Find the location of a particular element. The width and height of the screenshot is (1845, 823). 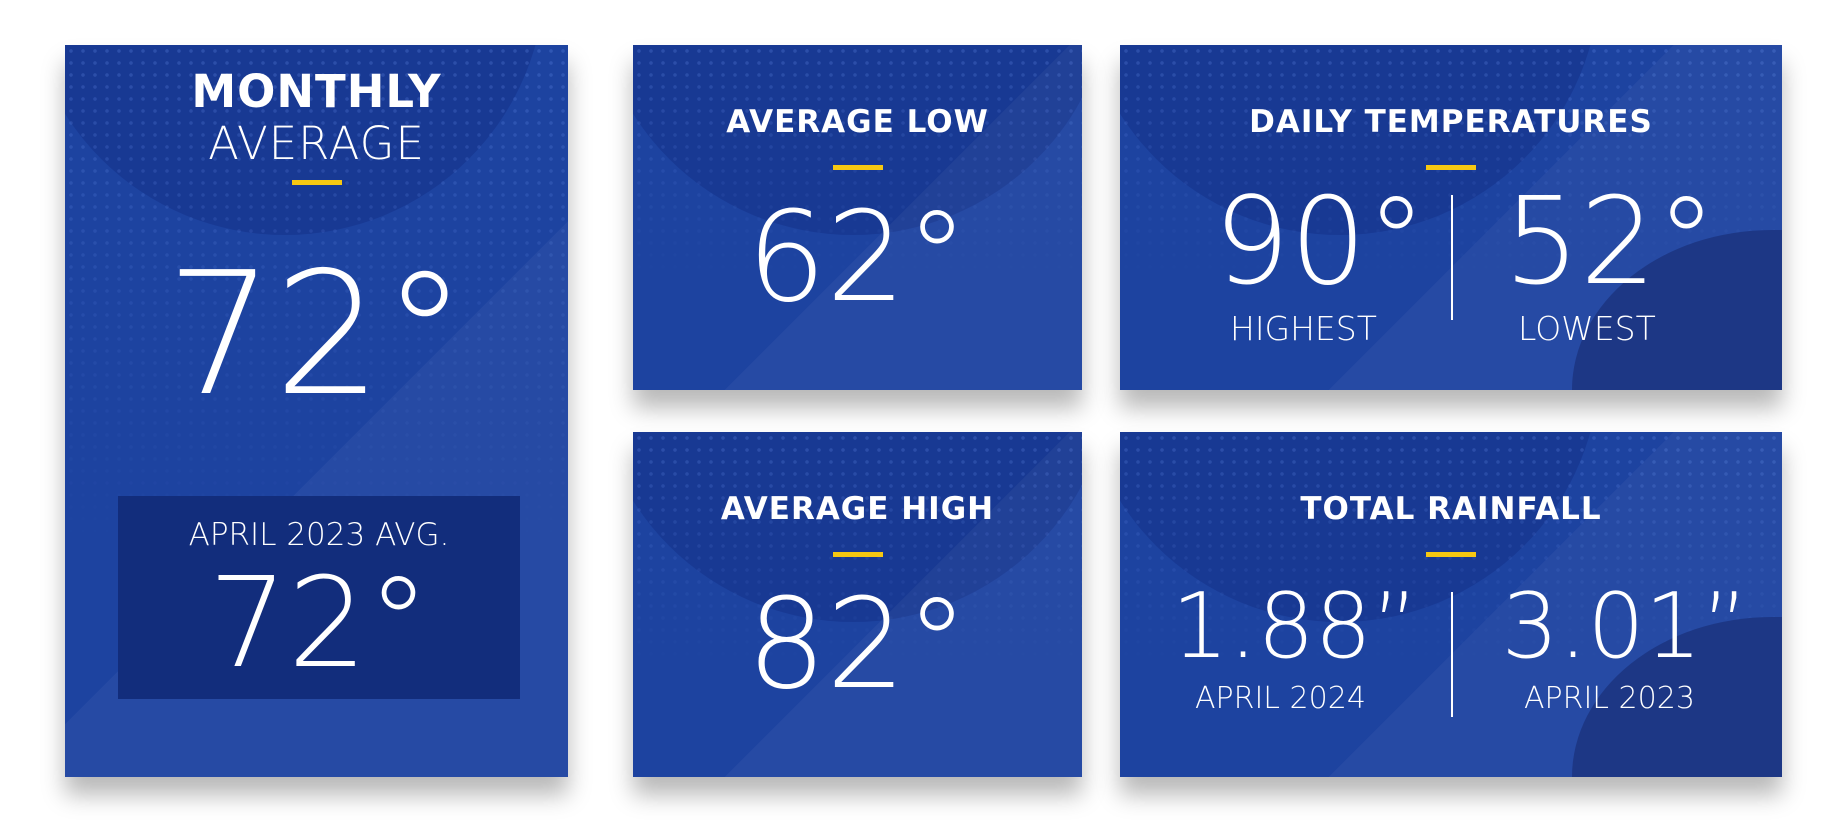

rainfall-current-value: 1.88” is located at coordinates (1295, 626).